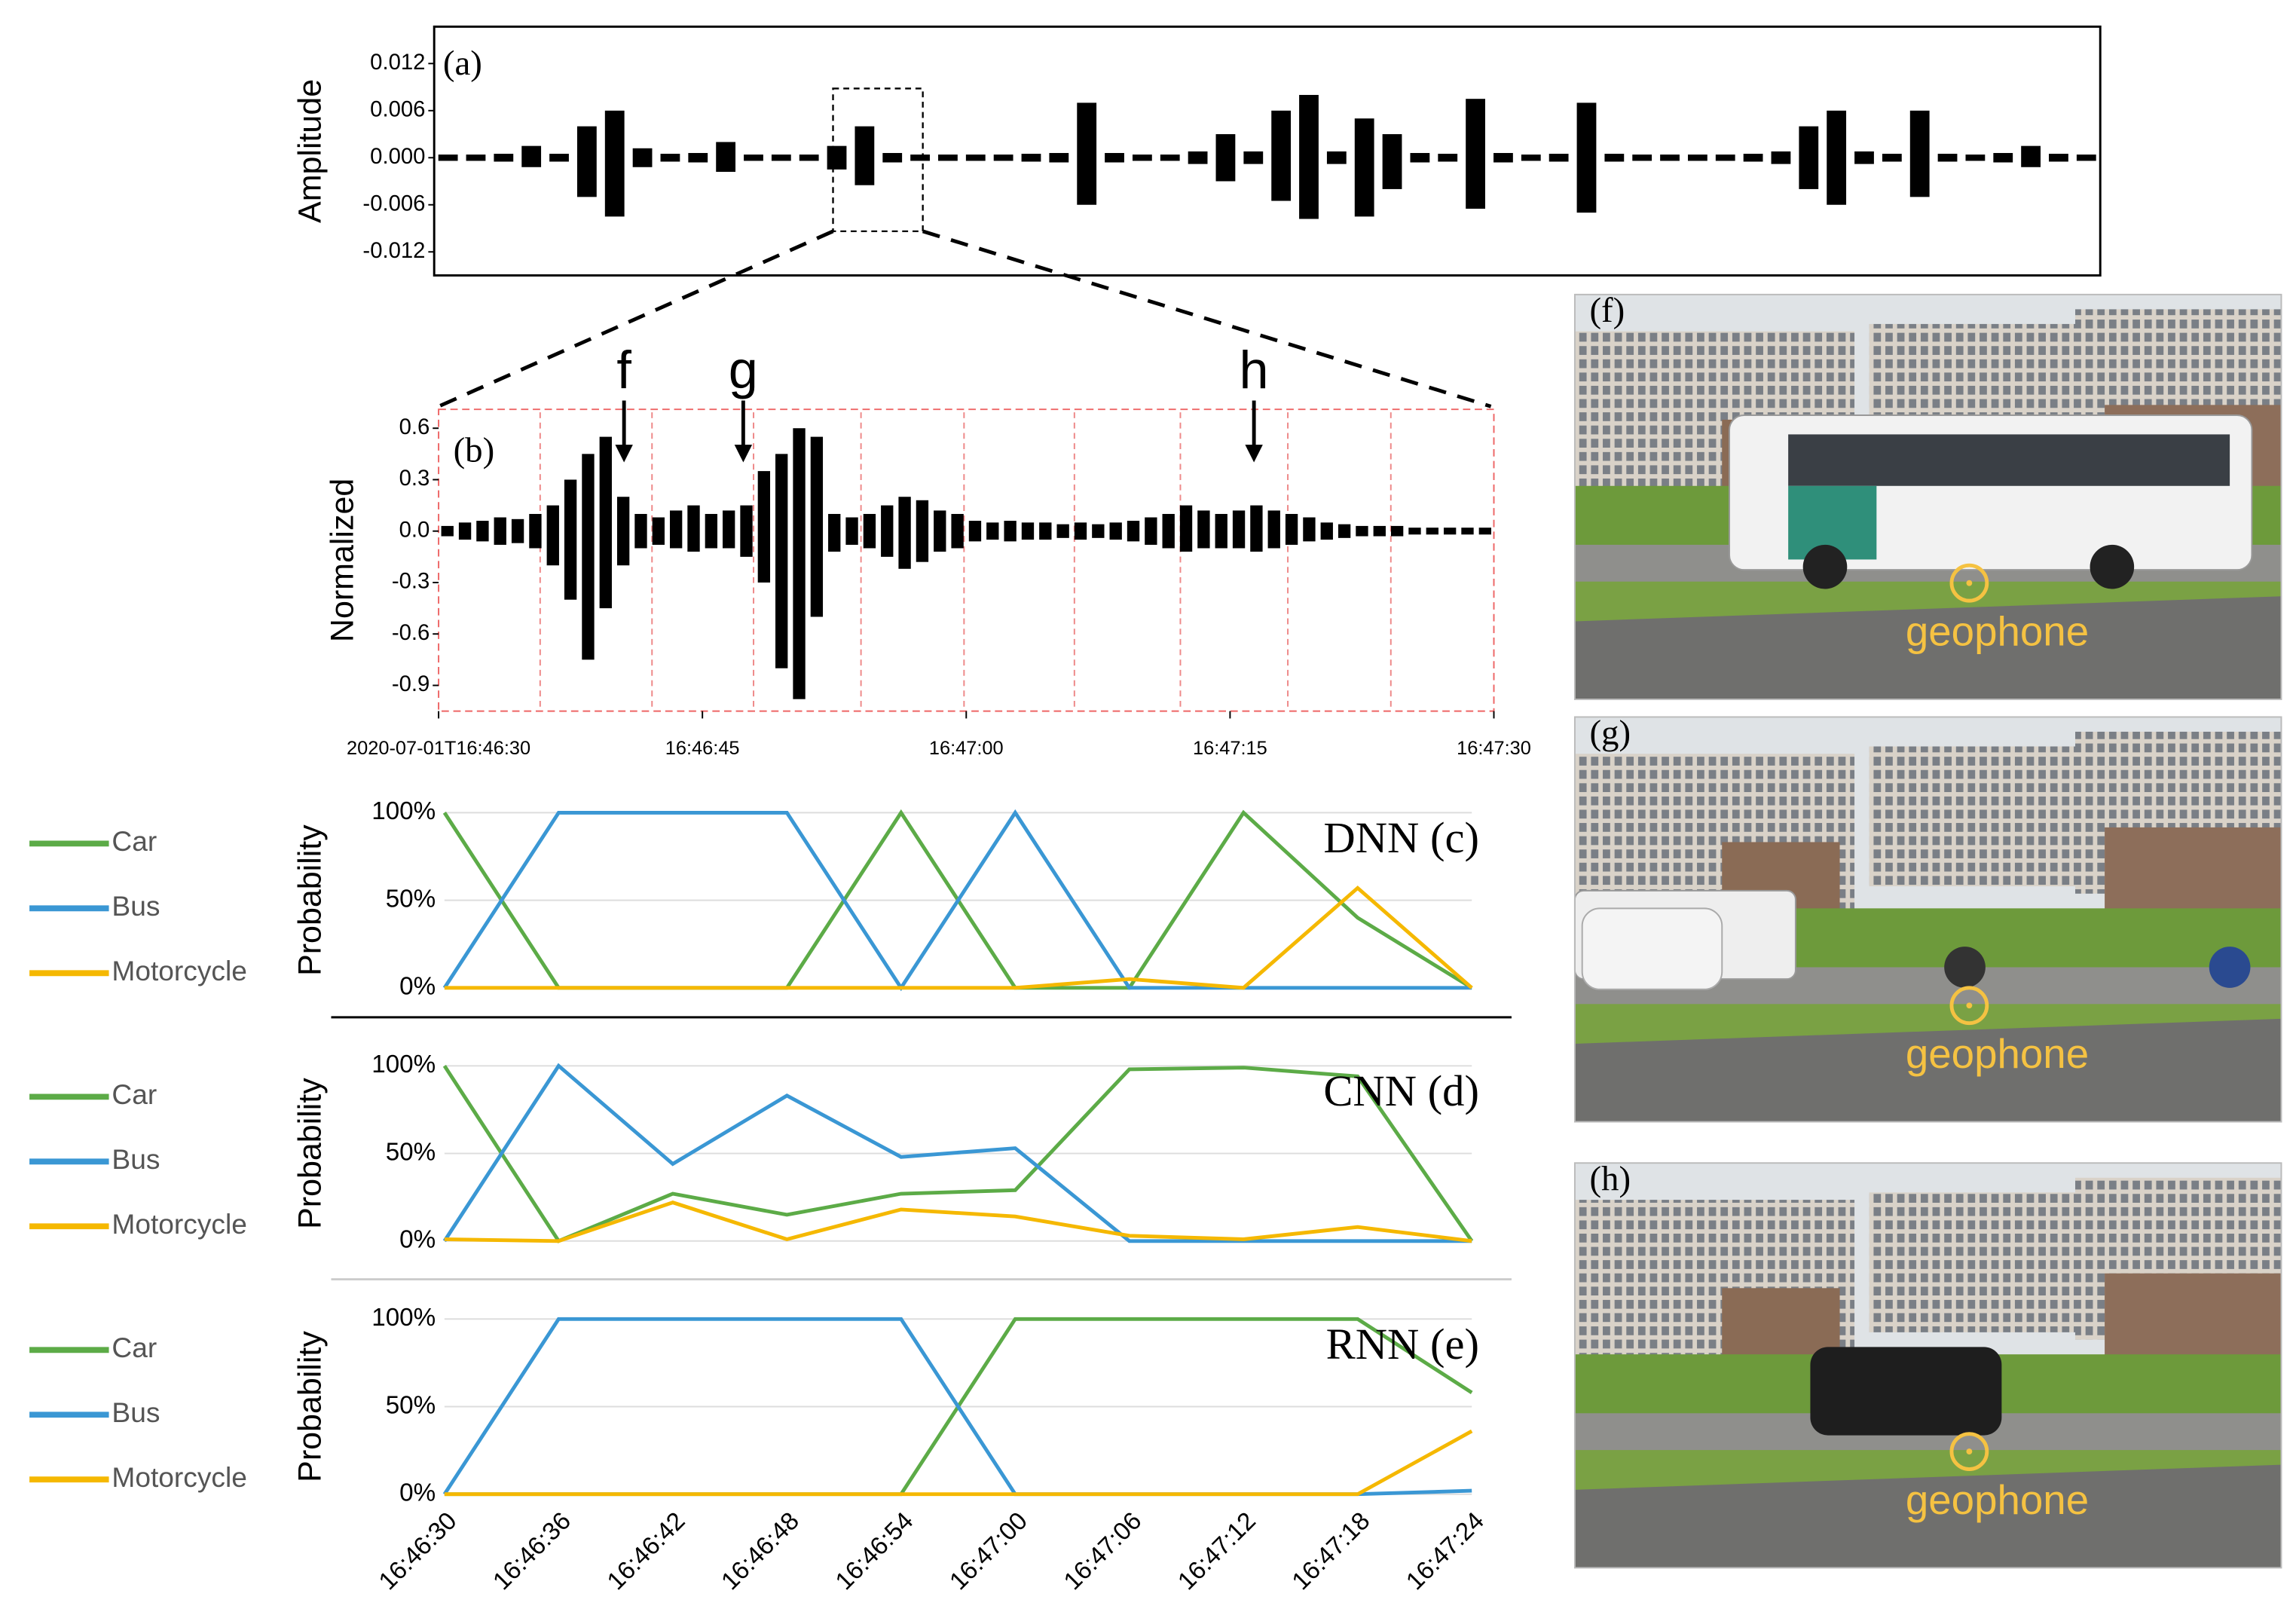 This screenshot has width=2296, height=1618. What do you see at coordinates (1927, 495) in the screenshot?
I see `photo: (f) geophone` at bounding box center [1927, 495].